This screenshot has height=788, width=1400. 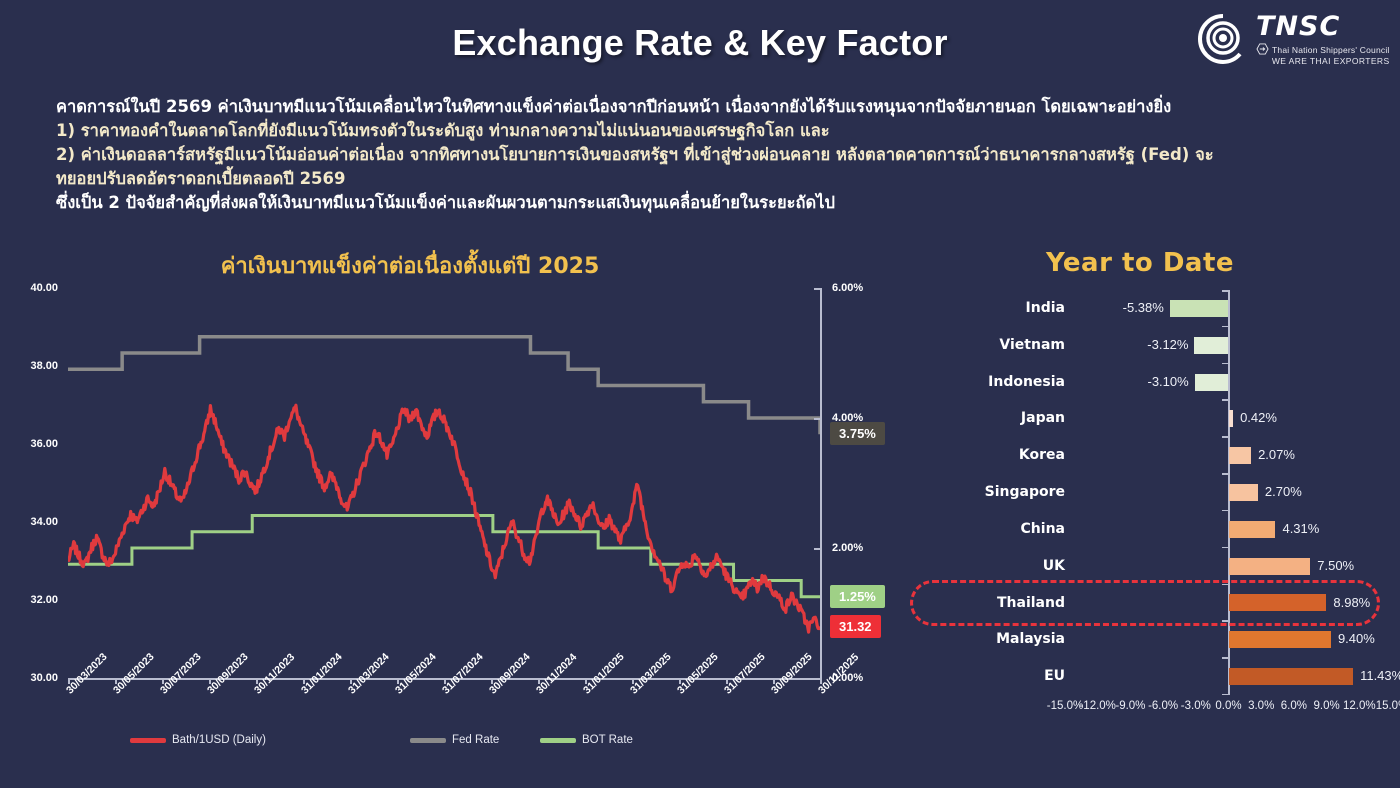 I want to click on ytd-x-tick-label: 3.0%, so click(x=1261, y=706).